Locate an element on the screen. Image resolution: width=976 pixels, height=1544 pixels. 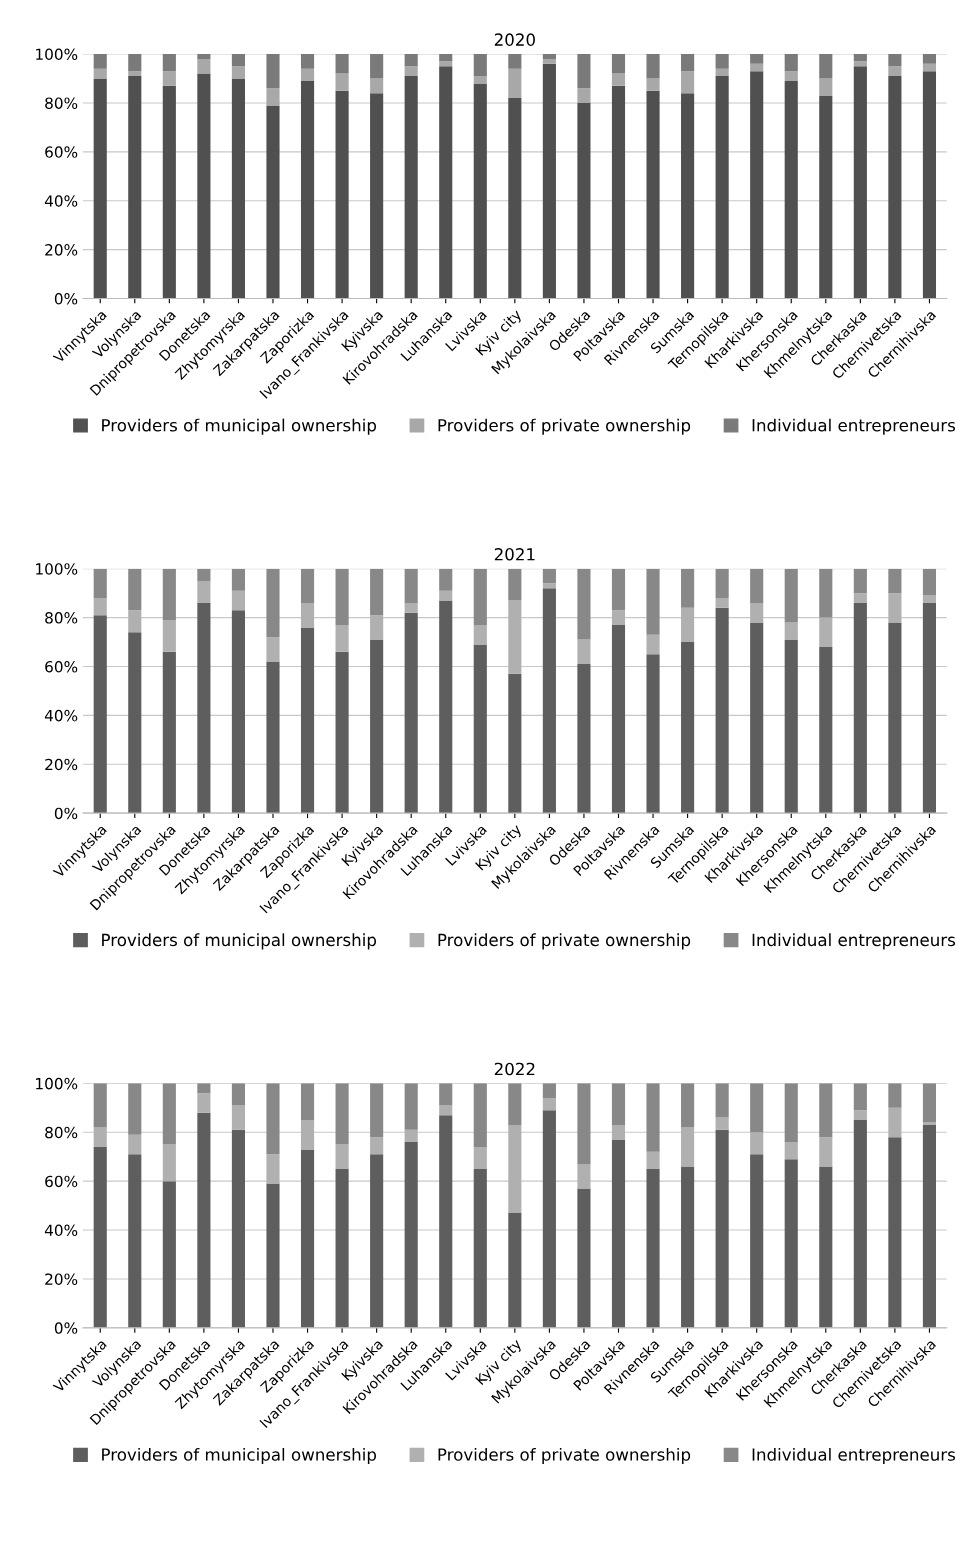
y-tick-label: 40% is located at coordinates (61, 1230).